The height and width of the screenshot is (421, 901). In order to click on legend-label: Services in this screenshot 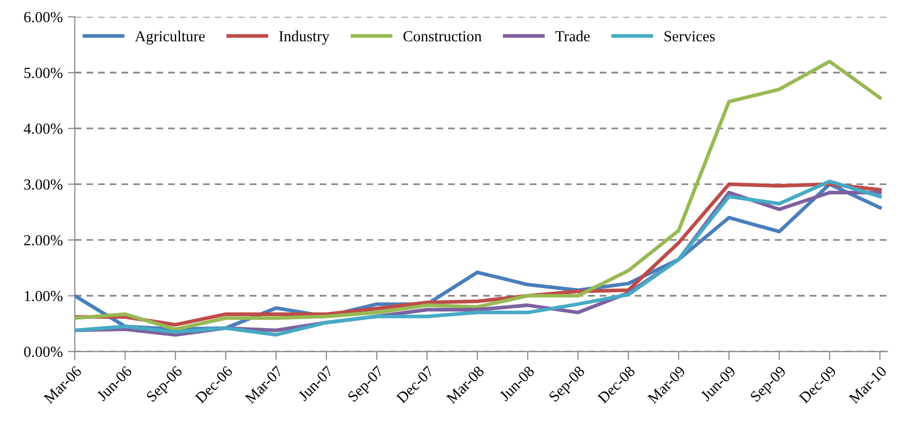, I will do `click(689, 36)`.